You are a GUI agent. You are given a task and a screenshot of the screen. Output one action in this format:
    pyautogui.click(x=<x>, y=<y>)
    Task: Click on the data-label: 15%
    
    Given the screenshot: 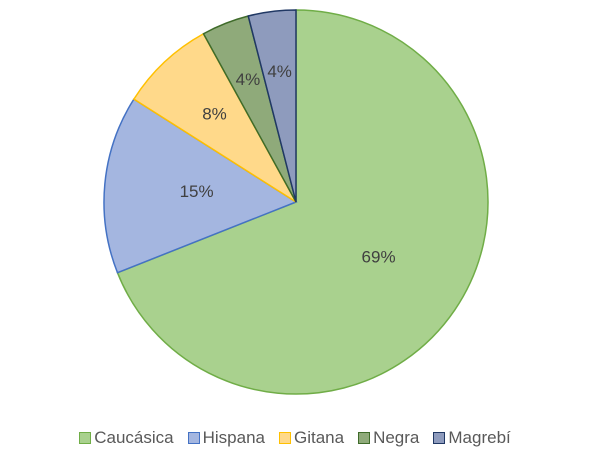 What is the action you would take?
    pyautogui.click(x=197, y=191)
    